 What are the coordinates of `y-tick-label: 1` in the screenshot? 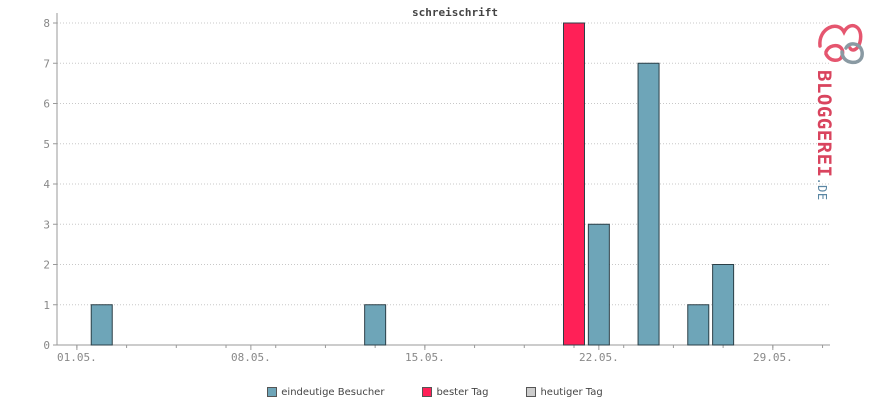 It's located at (46, 305).